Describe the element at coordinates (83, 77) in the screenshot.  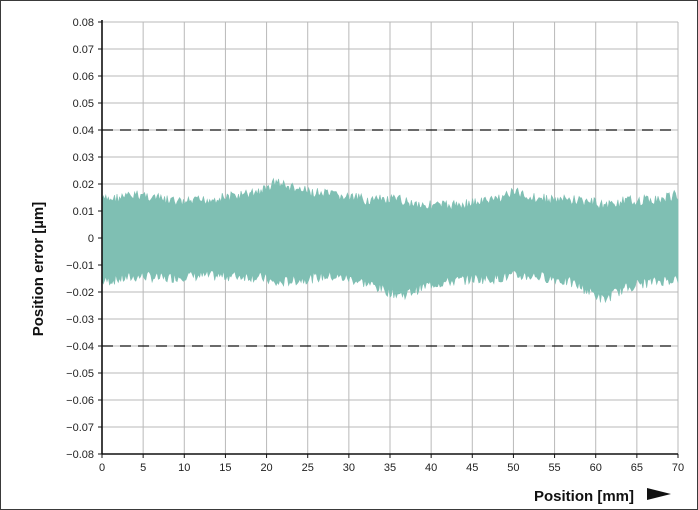
I see `y-tick-label: 0.06` at that location.